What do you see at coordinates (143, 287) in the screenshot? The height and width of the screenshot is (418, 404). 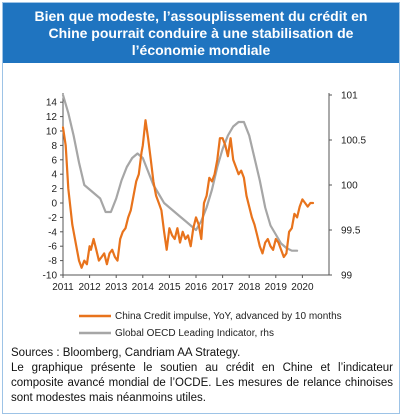 I see `x-tick-label: 2014` at bounding box center [143, 287].